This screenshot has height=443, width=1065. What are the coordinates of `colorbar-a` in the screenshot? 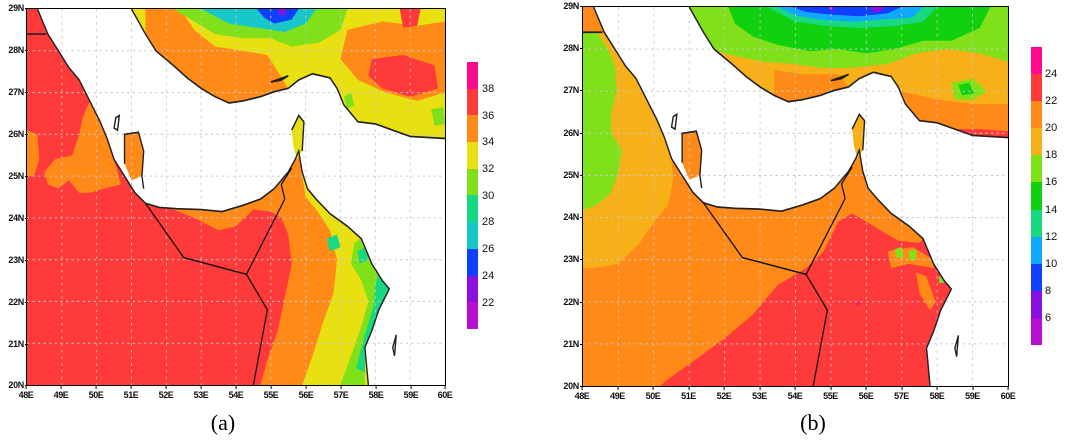 It's located at (472, 195).